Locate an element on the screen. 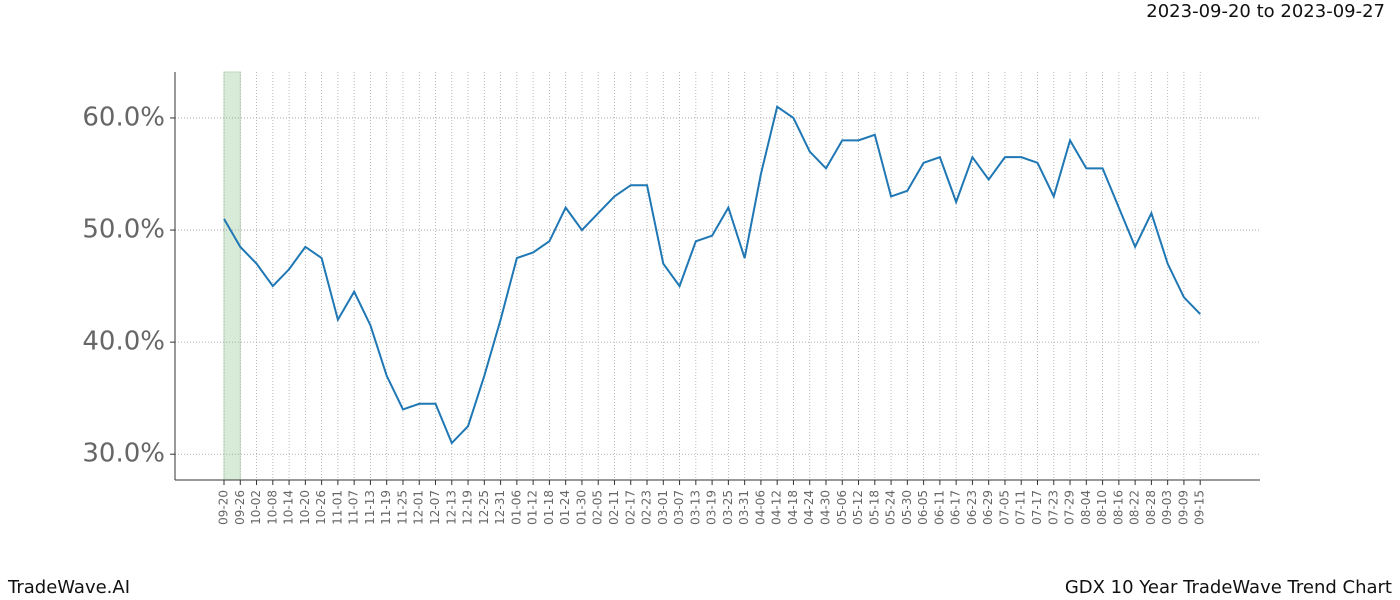 The height and width of the screenshot is (600, 1400). x-tick-label: 06-29 is located at coordinates (988, 507).